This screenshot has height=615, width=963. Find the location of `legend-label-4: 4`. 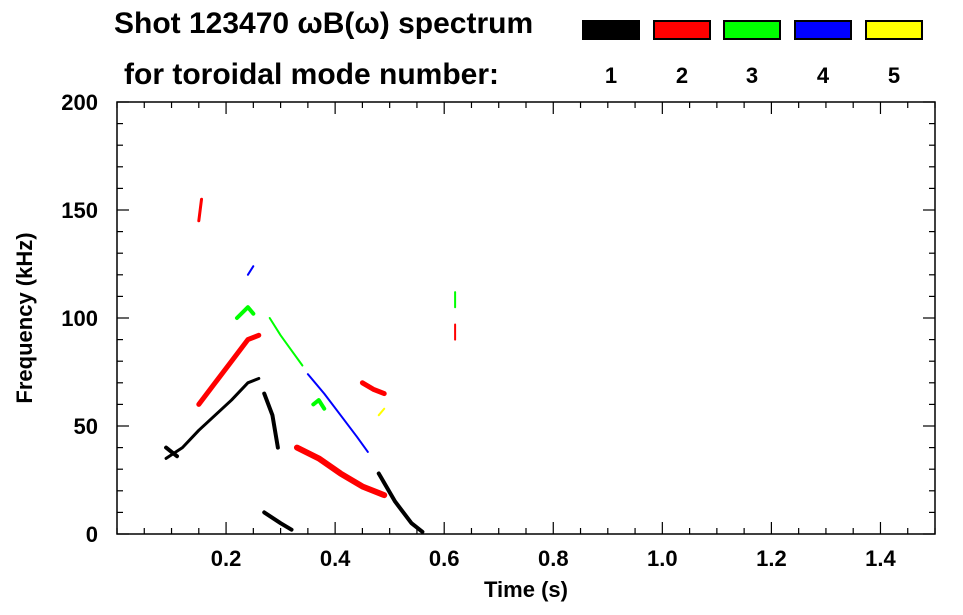

legend-label-4: 4 is located at coordinates (823, 75).